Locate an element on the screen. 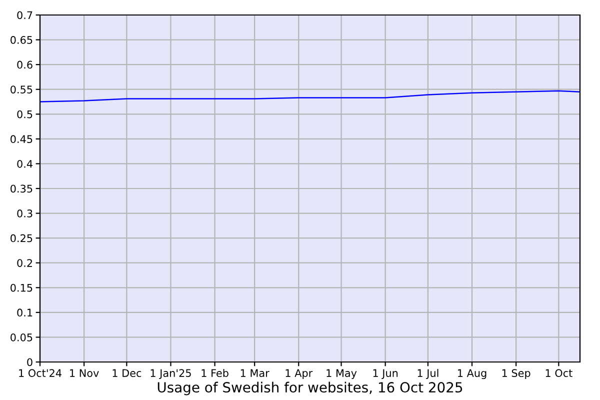 This screenshot has height=400, width=600. x-axis-title: Usage of Swedish for websites, 16 Oct 2025 is located at coordinates (310, 389).